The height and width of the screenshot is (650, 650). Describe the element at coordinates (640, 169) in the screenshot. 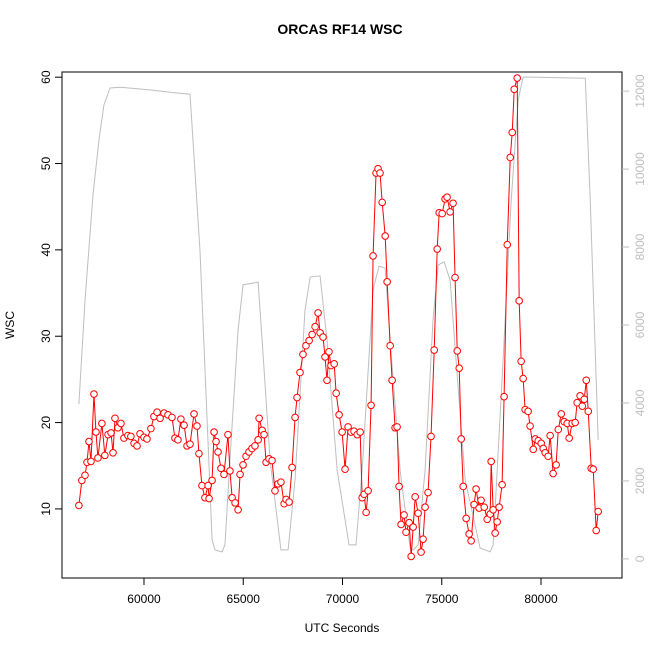

I see `y2-tick-label: 10000` at that location.